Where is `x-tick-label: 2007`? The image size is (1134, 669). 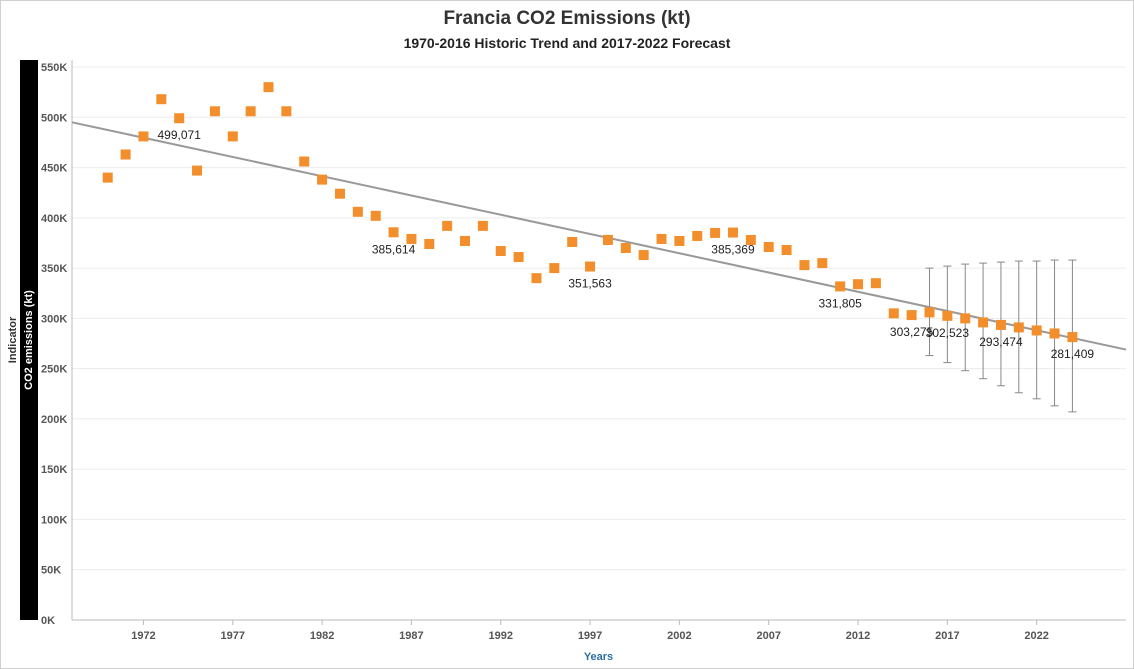
x-tick-label: 2007 is located at coordinates (768, 636).